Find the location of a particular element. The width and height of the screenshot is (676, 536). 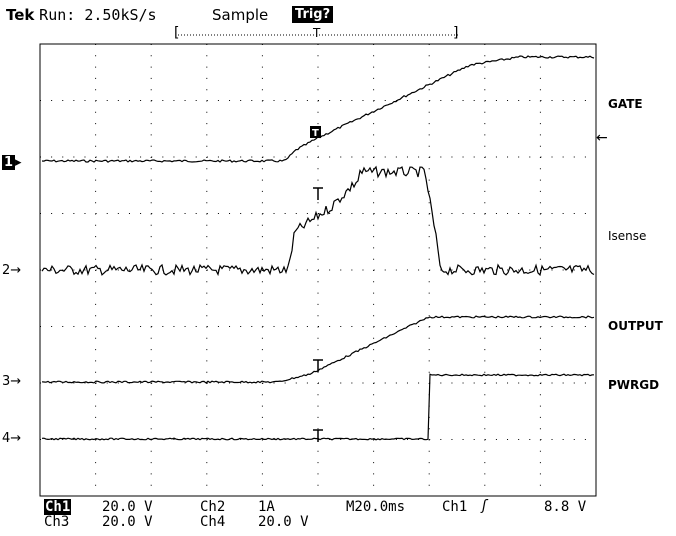

ch2-marker-label: 2 is located at coordinates (6, 270).